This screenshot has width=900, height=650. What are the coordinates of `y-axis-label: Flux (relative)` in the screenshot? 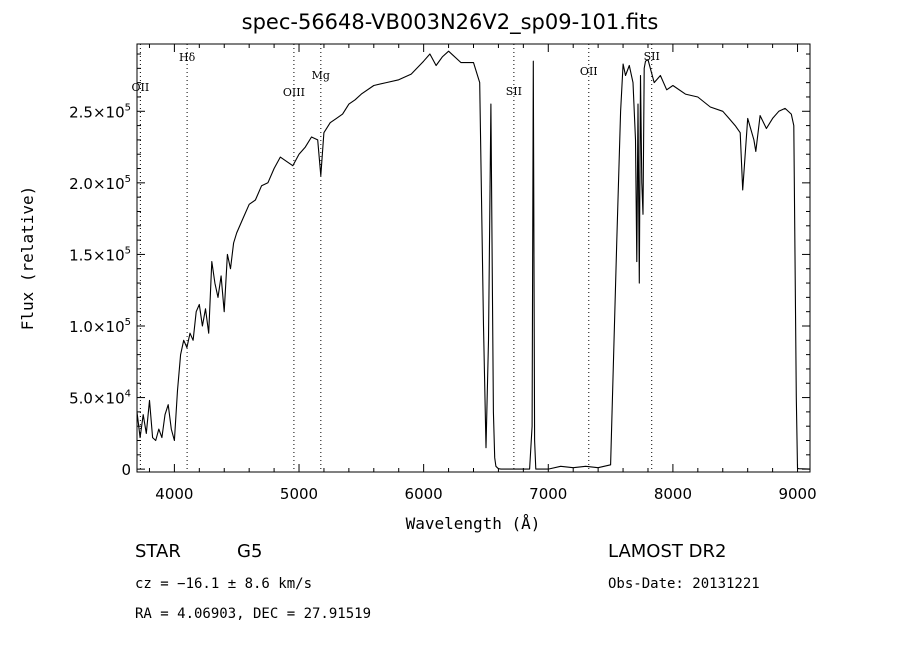 It's located at (27, 258).